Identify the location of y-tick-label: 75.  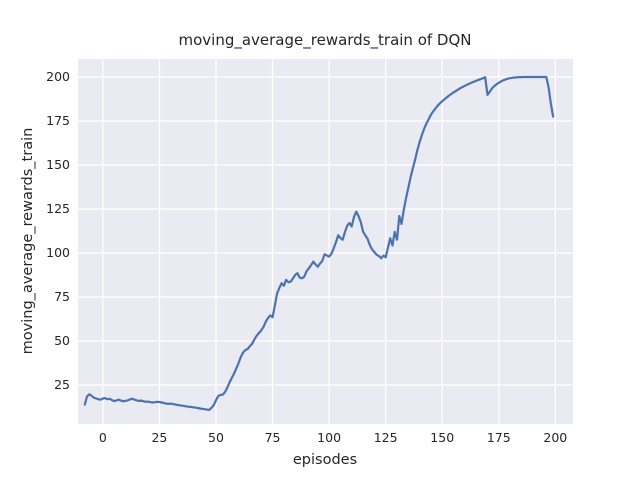
(62, 296).